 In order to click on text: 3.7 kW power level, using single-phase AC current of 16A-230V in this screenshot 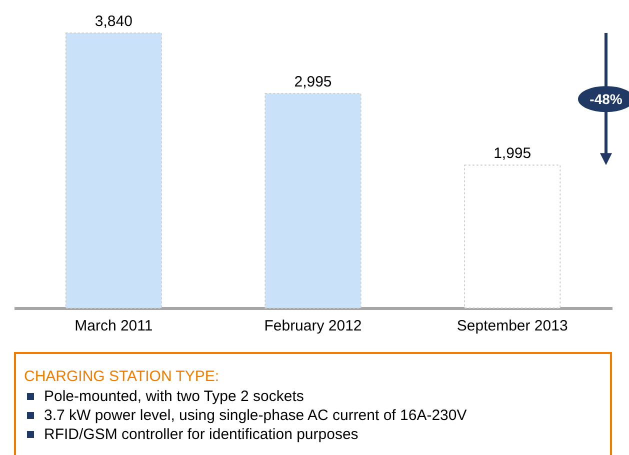, I will do `click(255, 415)`.